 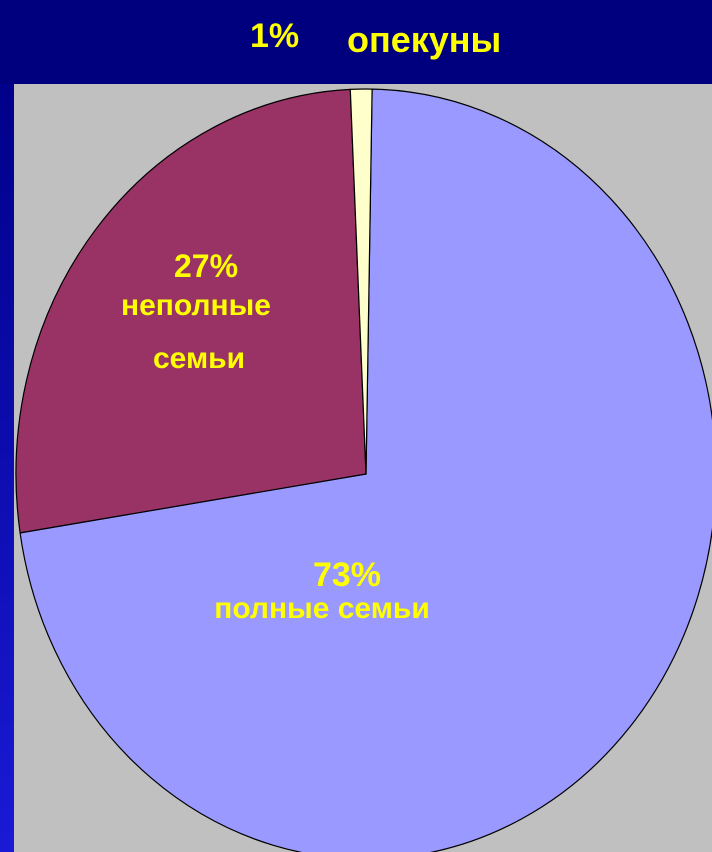 What do you see at coordinates (347, 575) in the screenshot?
I see `slice-label-complete-percent: 73%` at bounding box center [347, 575].